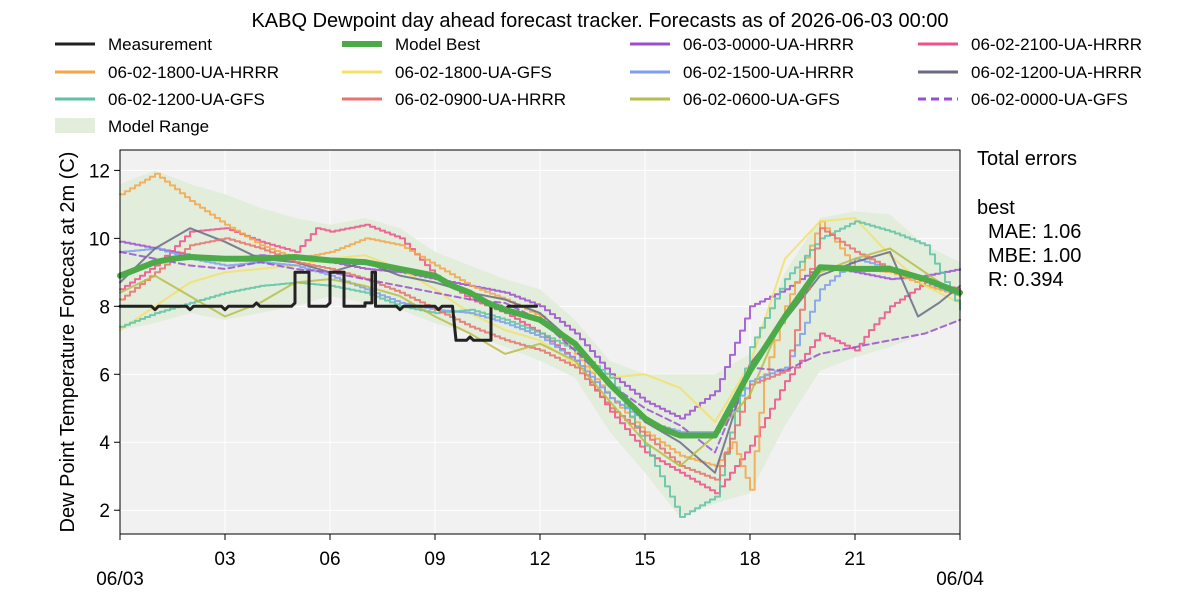 The image size is (1200, 600). Describe the element at coordinates (104, 341) in the screenshot. I see `y-axis: 2 4 6 8 10 12` at that location.